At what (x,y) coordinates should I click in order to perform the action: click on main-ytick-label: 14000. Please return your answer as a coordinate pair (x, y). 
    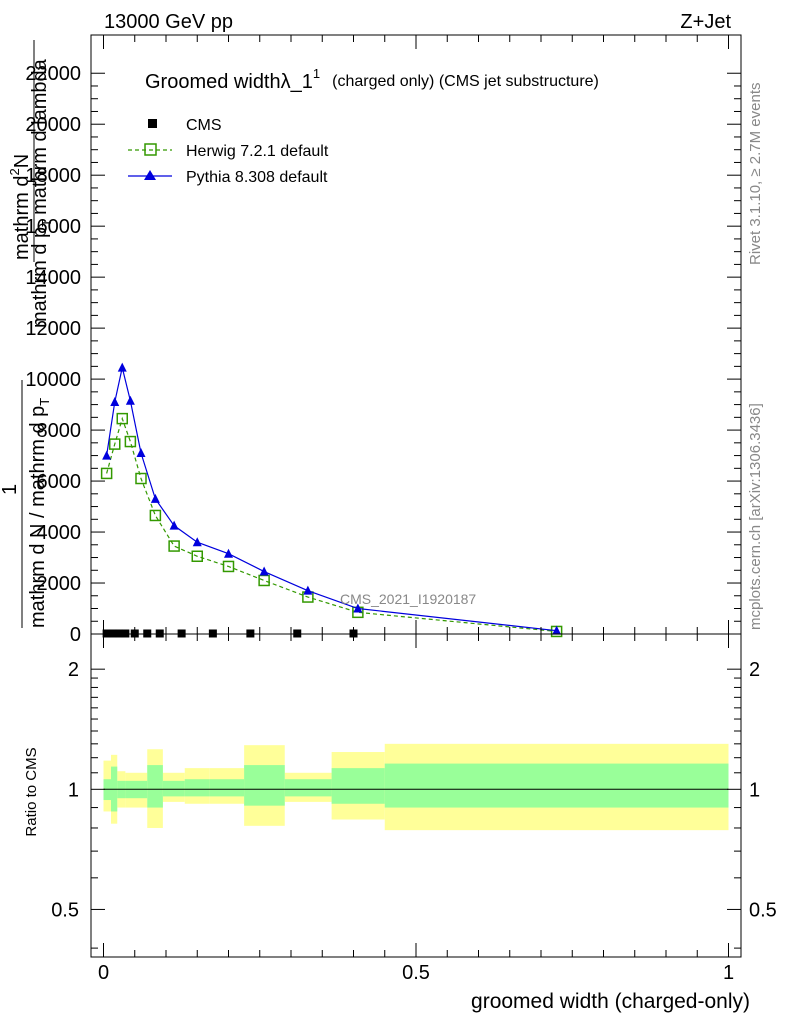
    Looking at the image, I should click on (53, 278).